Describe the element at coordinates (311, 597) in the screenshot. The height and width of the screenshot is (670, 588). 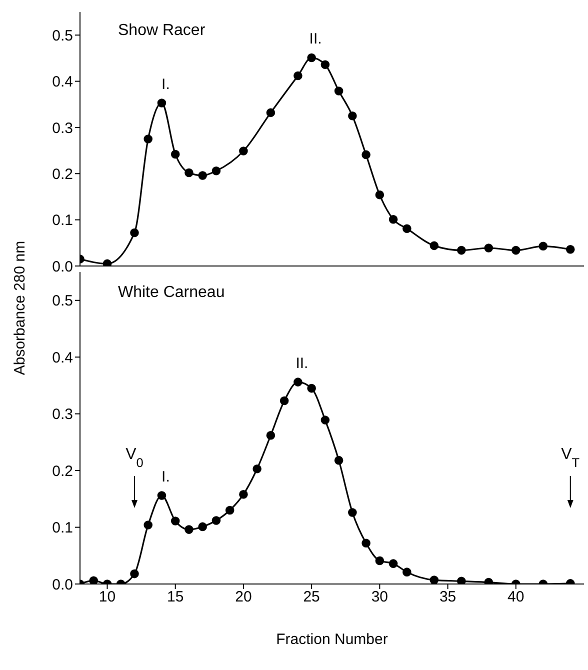
I see `x-tick-label: 25` at that location.